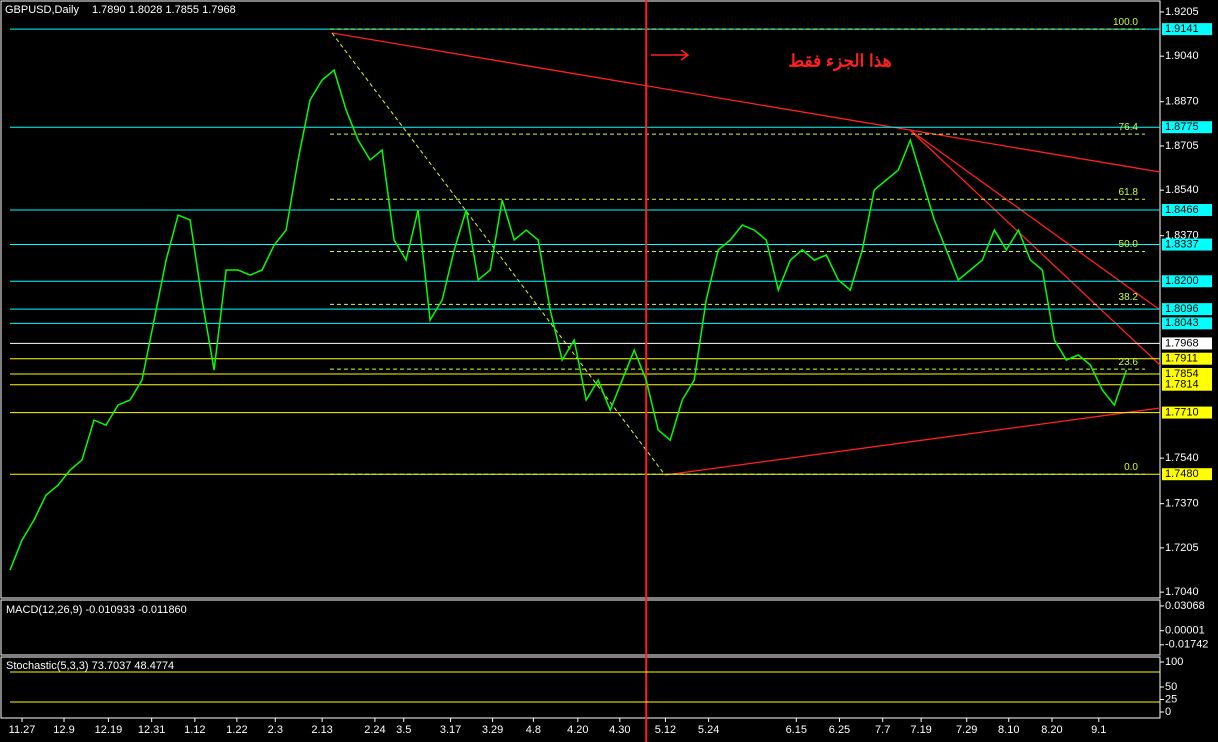 The width and height of the screenshot is (1218, 742). What do you see at coordinates (275, 730) in the screenshot?
I see `x-tick-label: 2.3` at bounding box center [275, 730].